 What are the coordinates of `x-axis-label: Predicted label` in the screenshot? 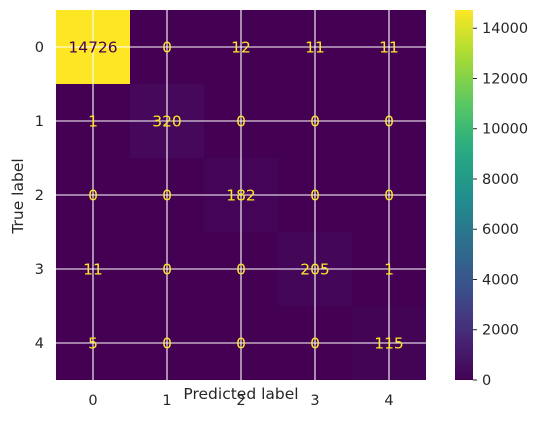 It's located at (240, 394).